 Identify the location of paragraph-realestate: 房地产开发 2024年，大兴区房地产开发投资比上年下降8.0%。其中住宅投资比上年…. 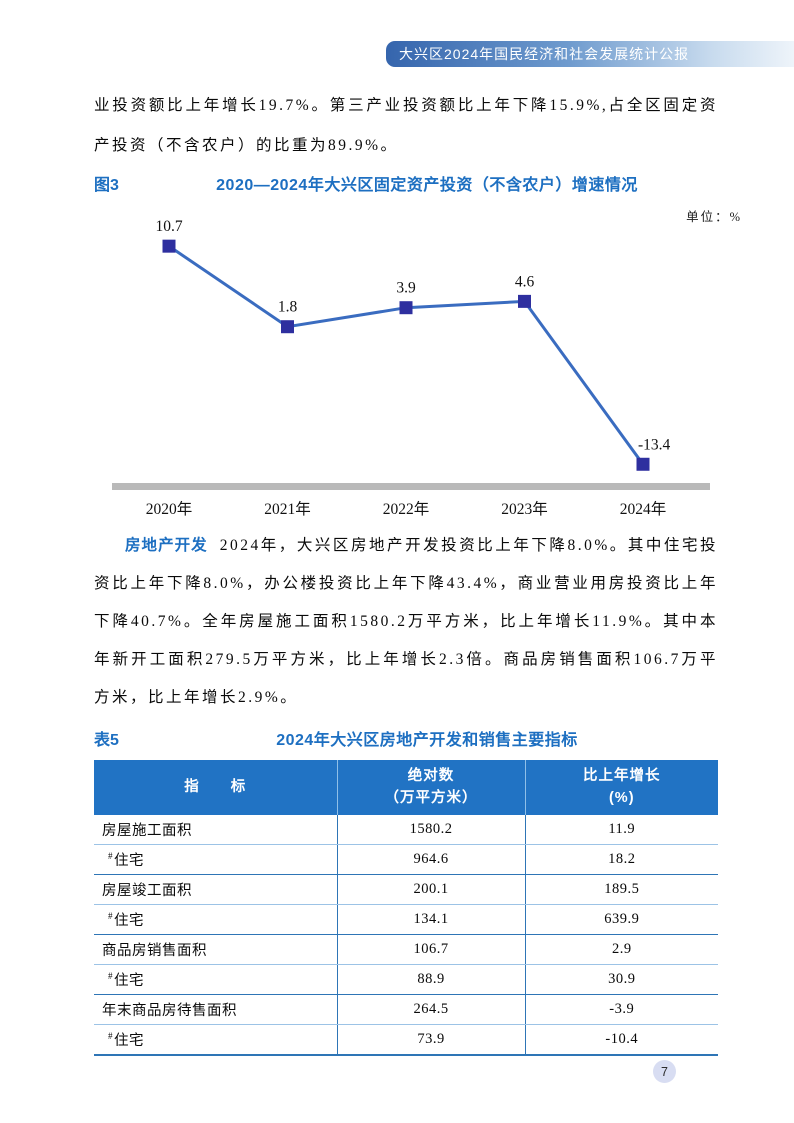
(406, 622).